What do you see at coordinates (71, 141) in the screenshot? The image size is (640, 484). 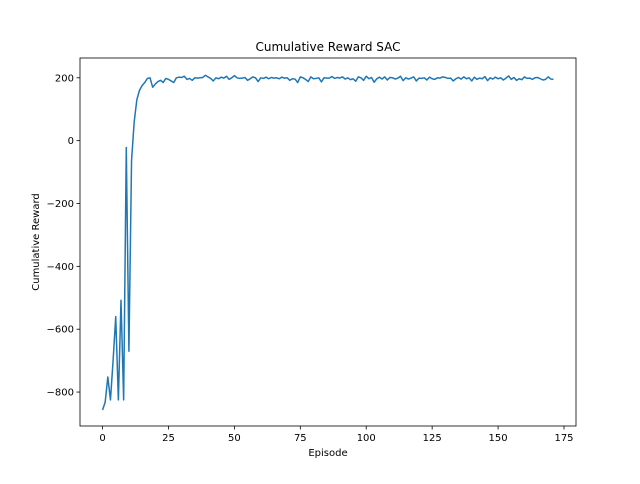 I see `y-tick-label: 0` at bounding box center [71, 141].